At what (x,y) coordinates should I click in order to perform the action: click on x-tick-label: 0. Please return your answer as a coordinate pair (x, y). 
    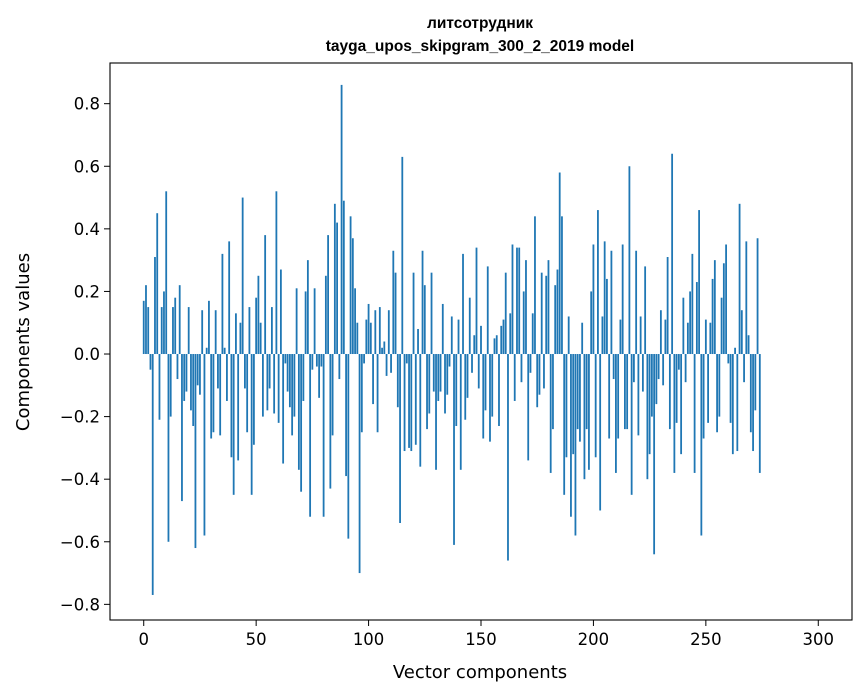
    Looking at the image, I should click on (143, 639).